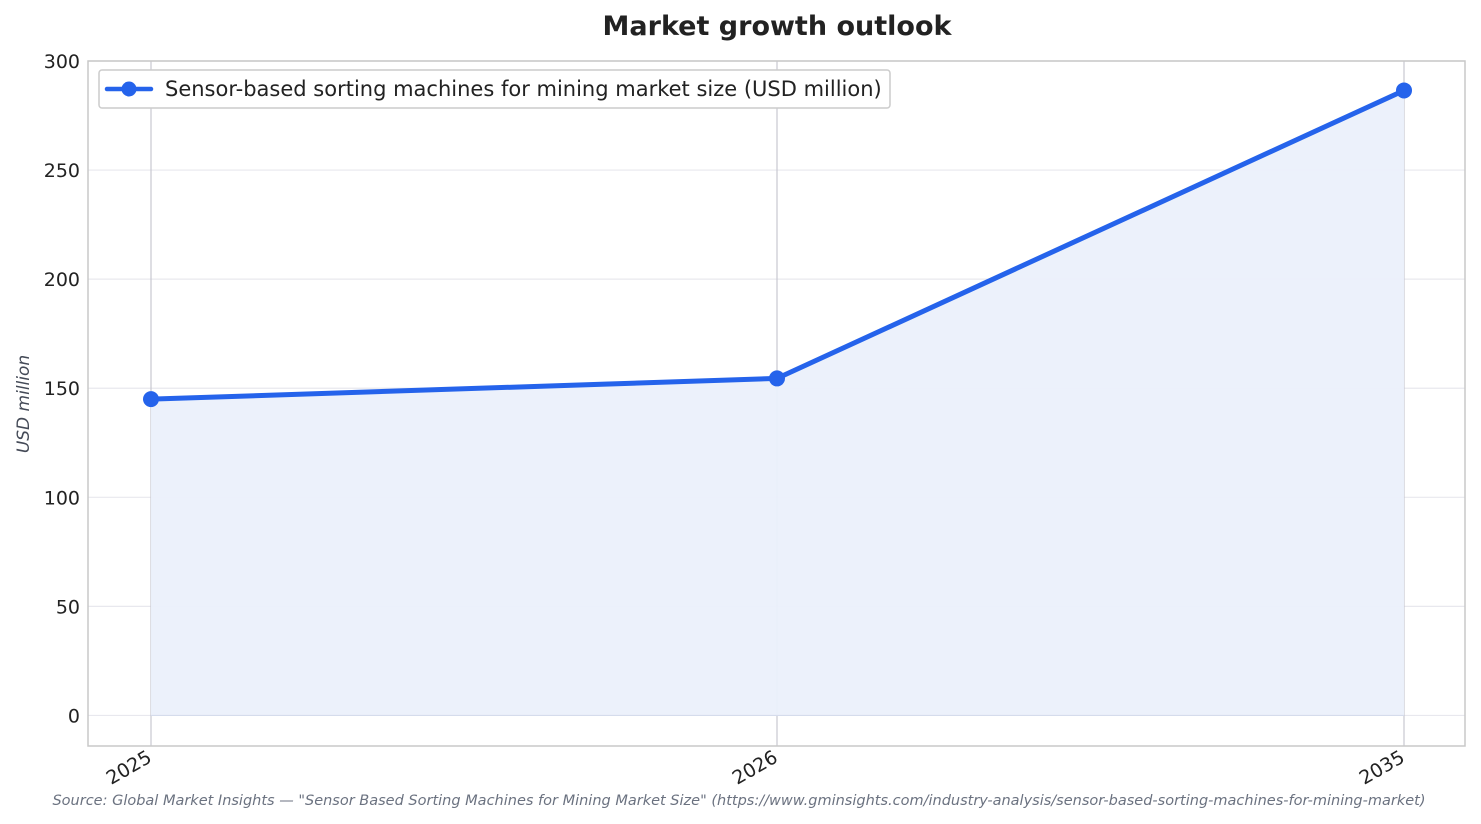 The image size is (1481, 824). I want to click on data-point-2026, so click(777, 378).